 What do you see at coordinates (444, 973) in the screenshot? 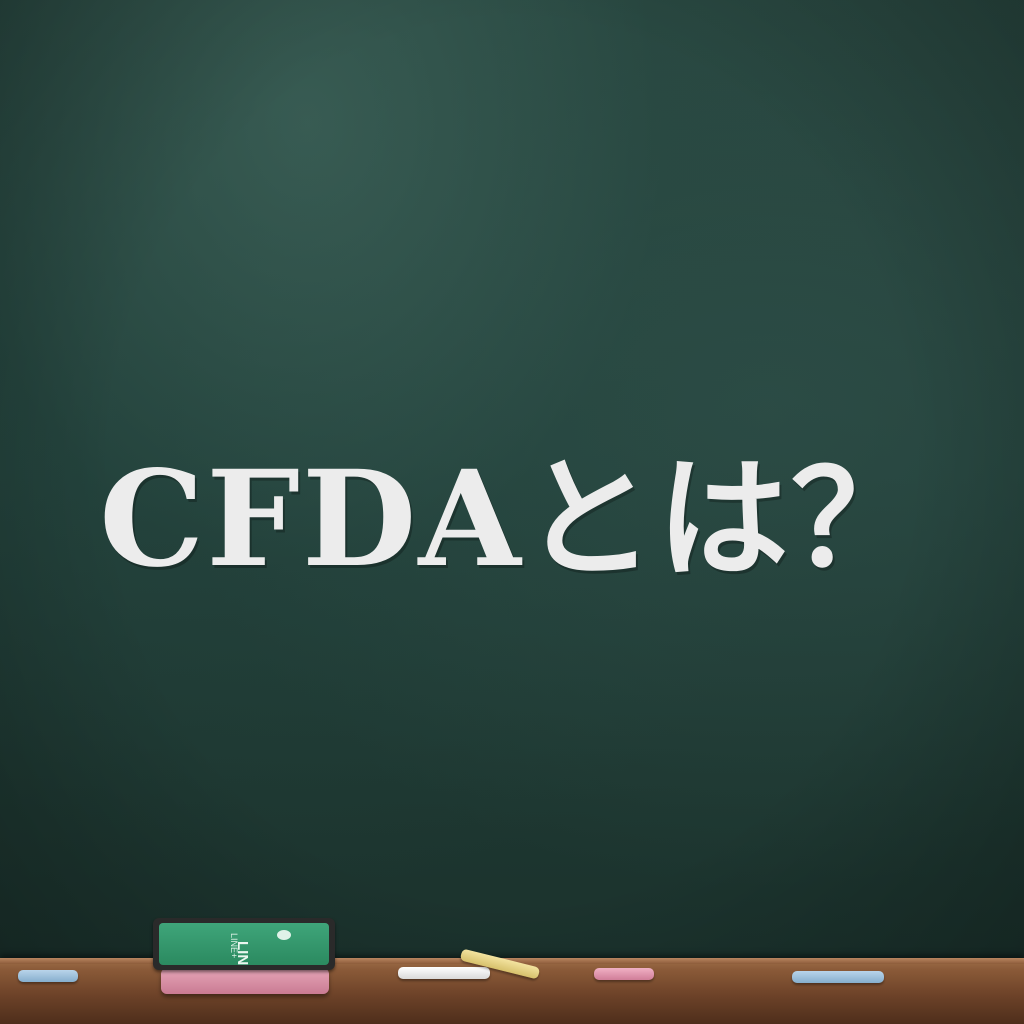
I see `white-chalk` at bounding box center [444, 973].